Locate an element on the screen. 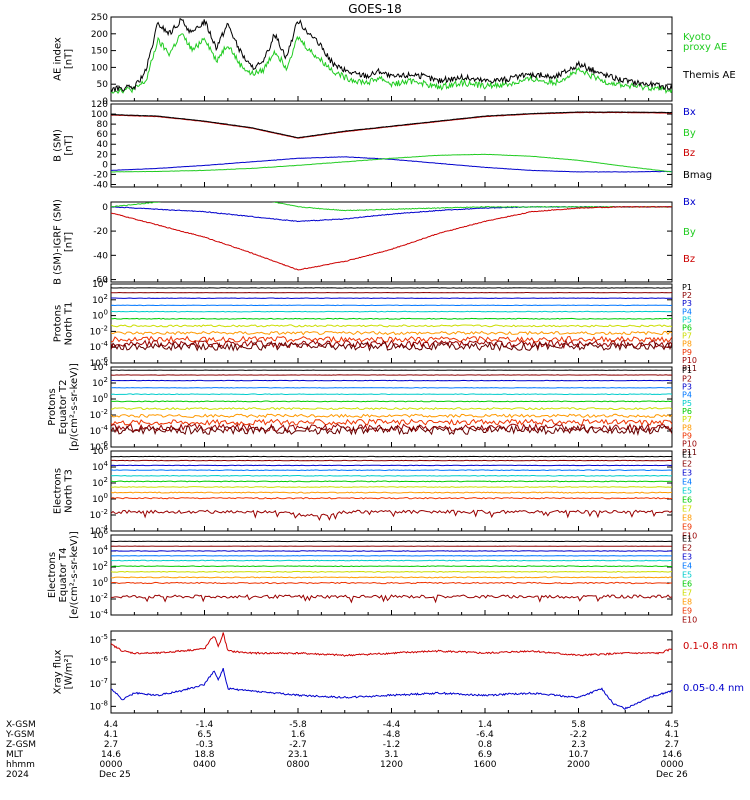 The height and width of the screenshot is (800, 750). figure-title: GOES-18 is located at coordinates (375, 9).